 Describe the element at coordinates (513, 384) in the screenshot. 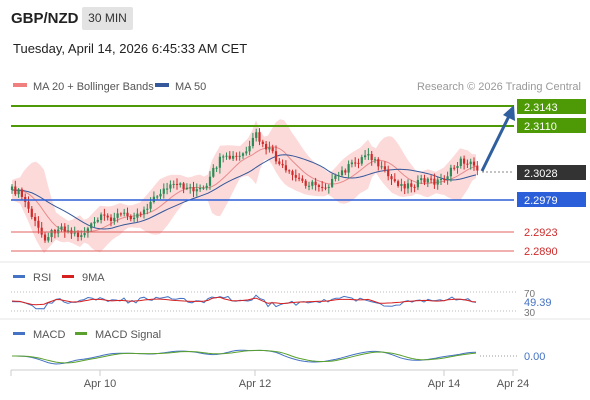

I see `x-tick-label-apr-24: Apr 24` at that location.